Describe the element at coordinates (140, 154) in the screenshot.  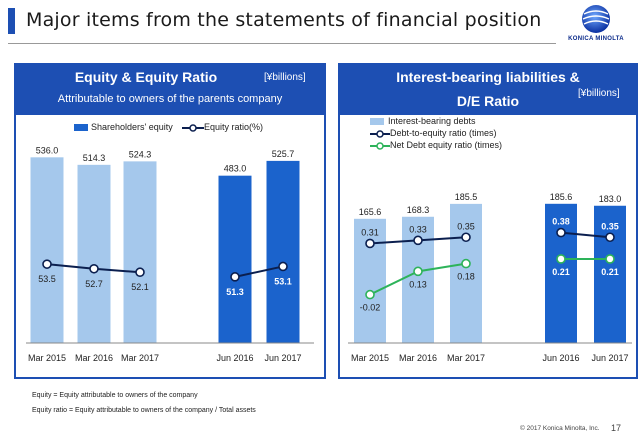
I see `equity-value-label: 524.3` at that location.